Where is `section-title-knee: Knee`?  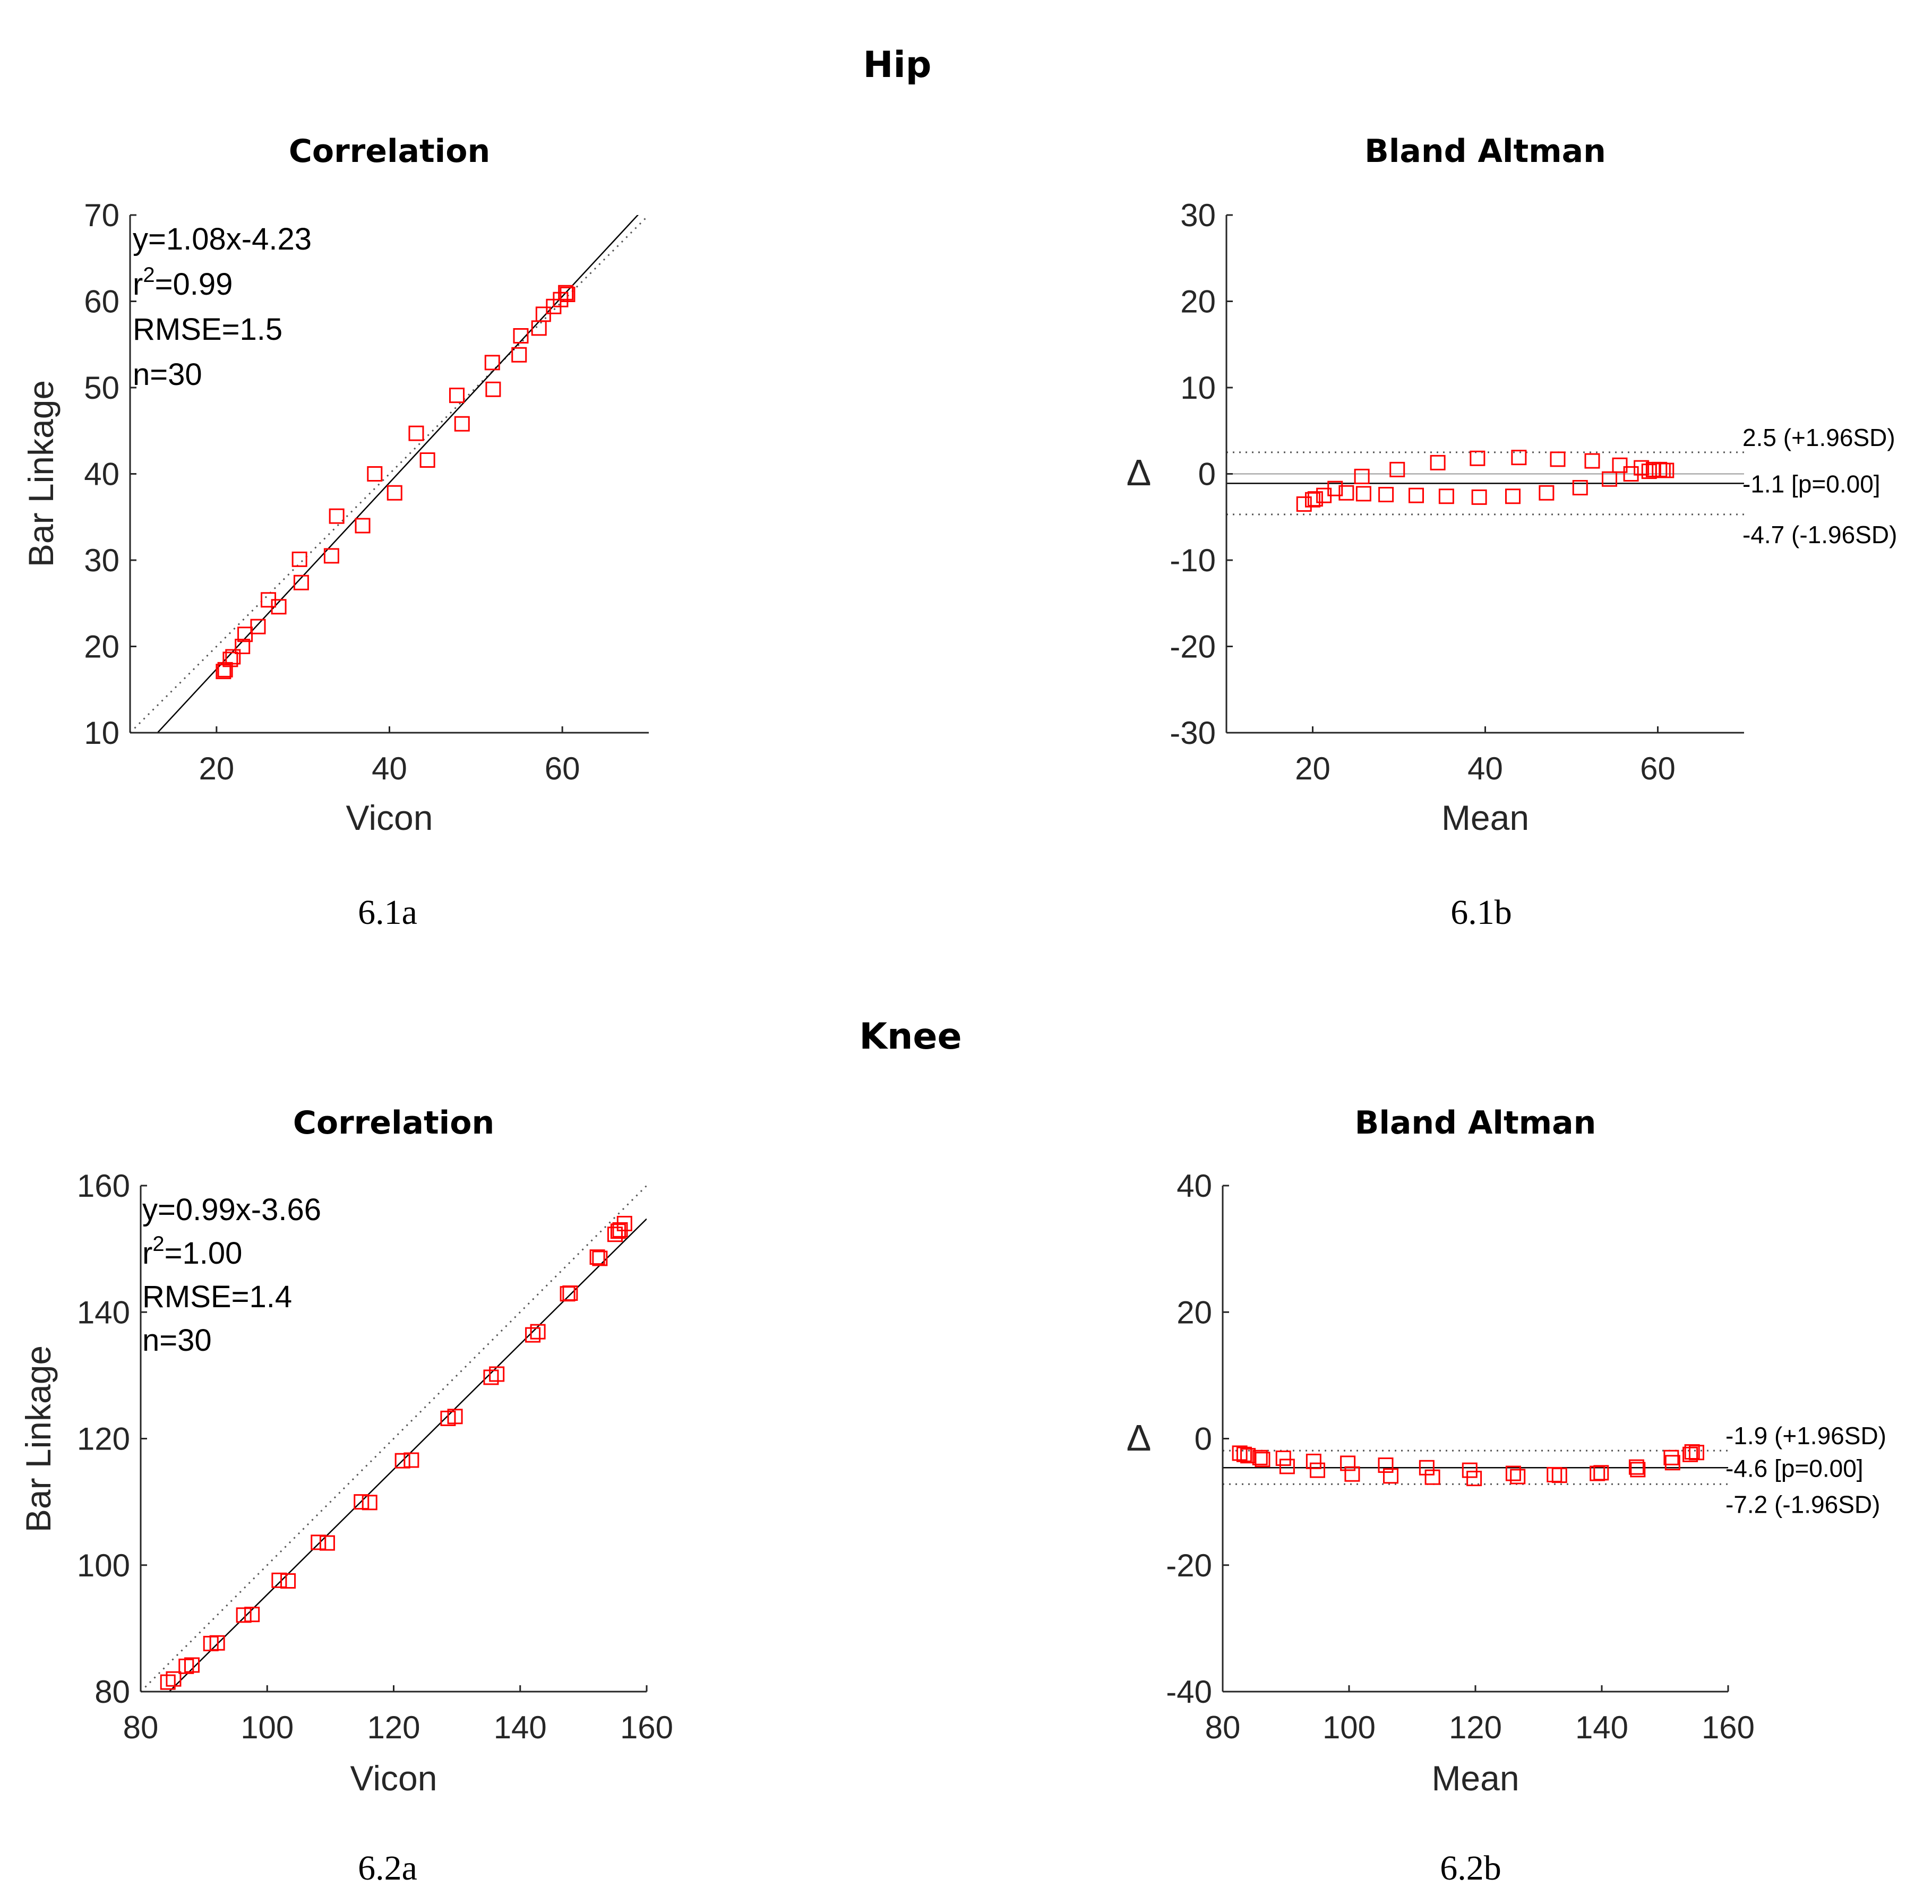
section-title-knee: Knee is located at coordinates (910, 1037).